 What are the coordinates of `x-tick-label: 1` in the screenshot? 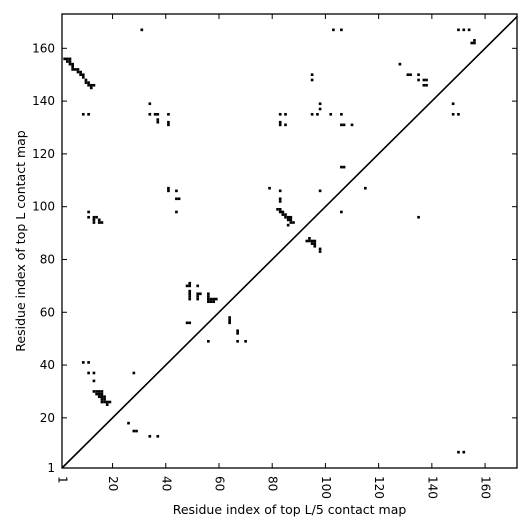 It's located at (63, 480).